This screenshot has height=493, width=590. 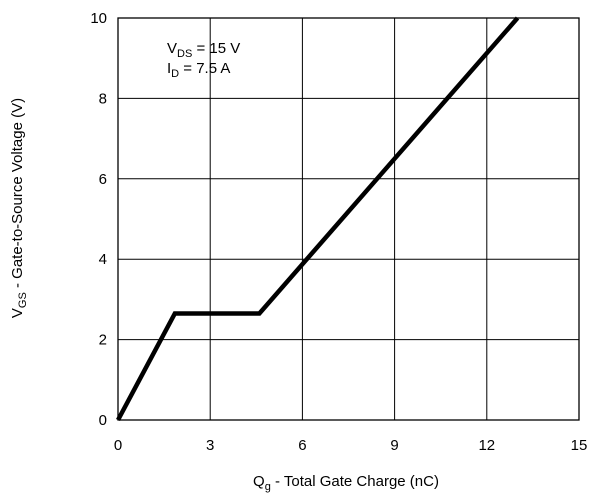 What do you see at coordinates (118, 445) in the screenshot?
I see `x-tick-label-0: 0` at bounding box center [118, 445].